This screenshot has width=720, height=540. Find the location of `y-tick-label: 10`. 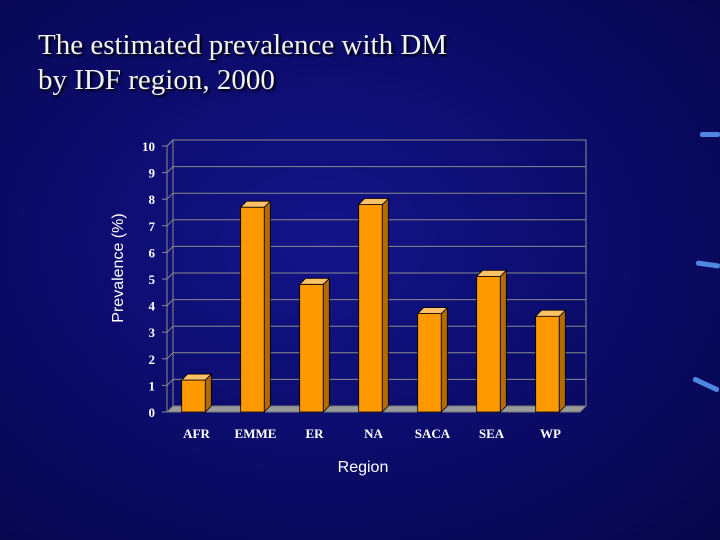

y-tick-label: 10 is located at coordinates (148, 146).